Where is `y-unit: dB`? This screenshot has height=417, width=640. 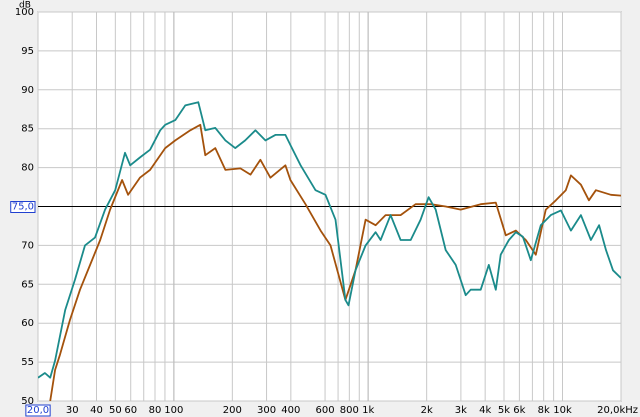
y-unit: dB is located at coordinates (25, 6).